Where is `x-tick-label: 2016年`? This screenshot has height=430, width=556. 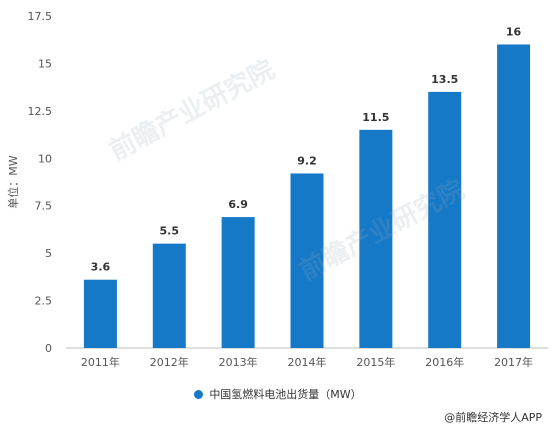
x-tick-label: 2016年 is located at coordinates (444, 362).